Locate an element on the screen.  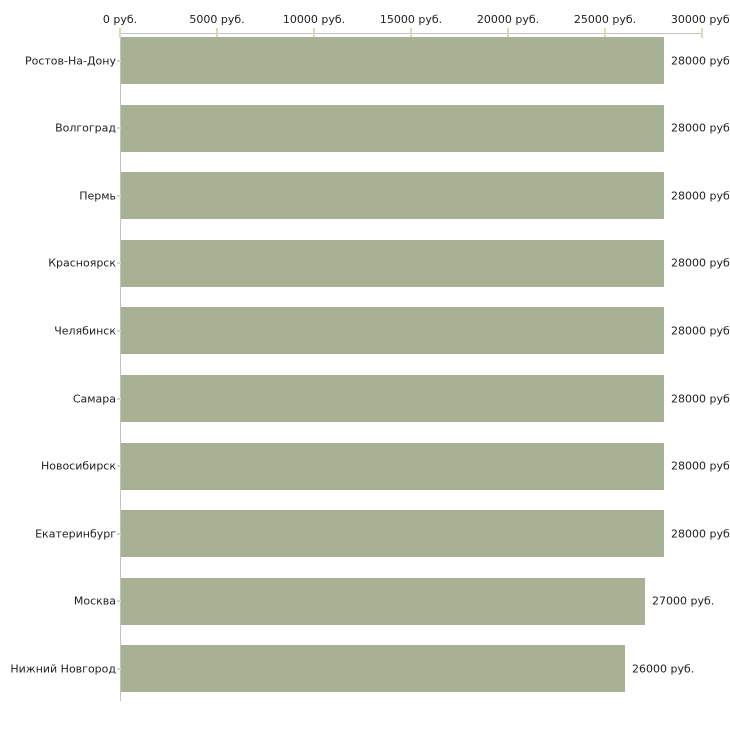
x-tick-label: 5000 руб. is located at coordinates (217, 19).